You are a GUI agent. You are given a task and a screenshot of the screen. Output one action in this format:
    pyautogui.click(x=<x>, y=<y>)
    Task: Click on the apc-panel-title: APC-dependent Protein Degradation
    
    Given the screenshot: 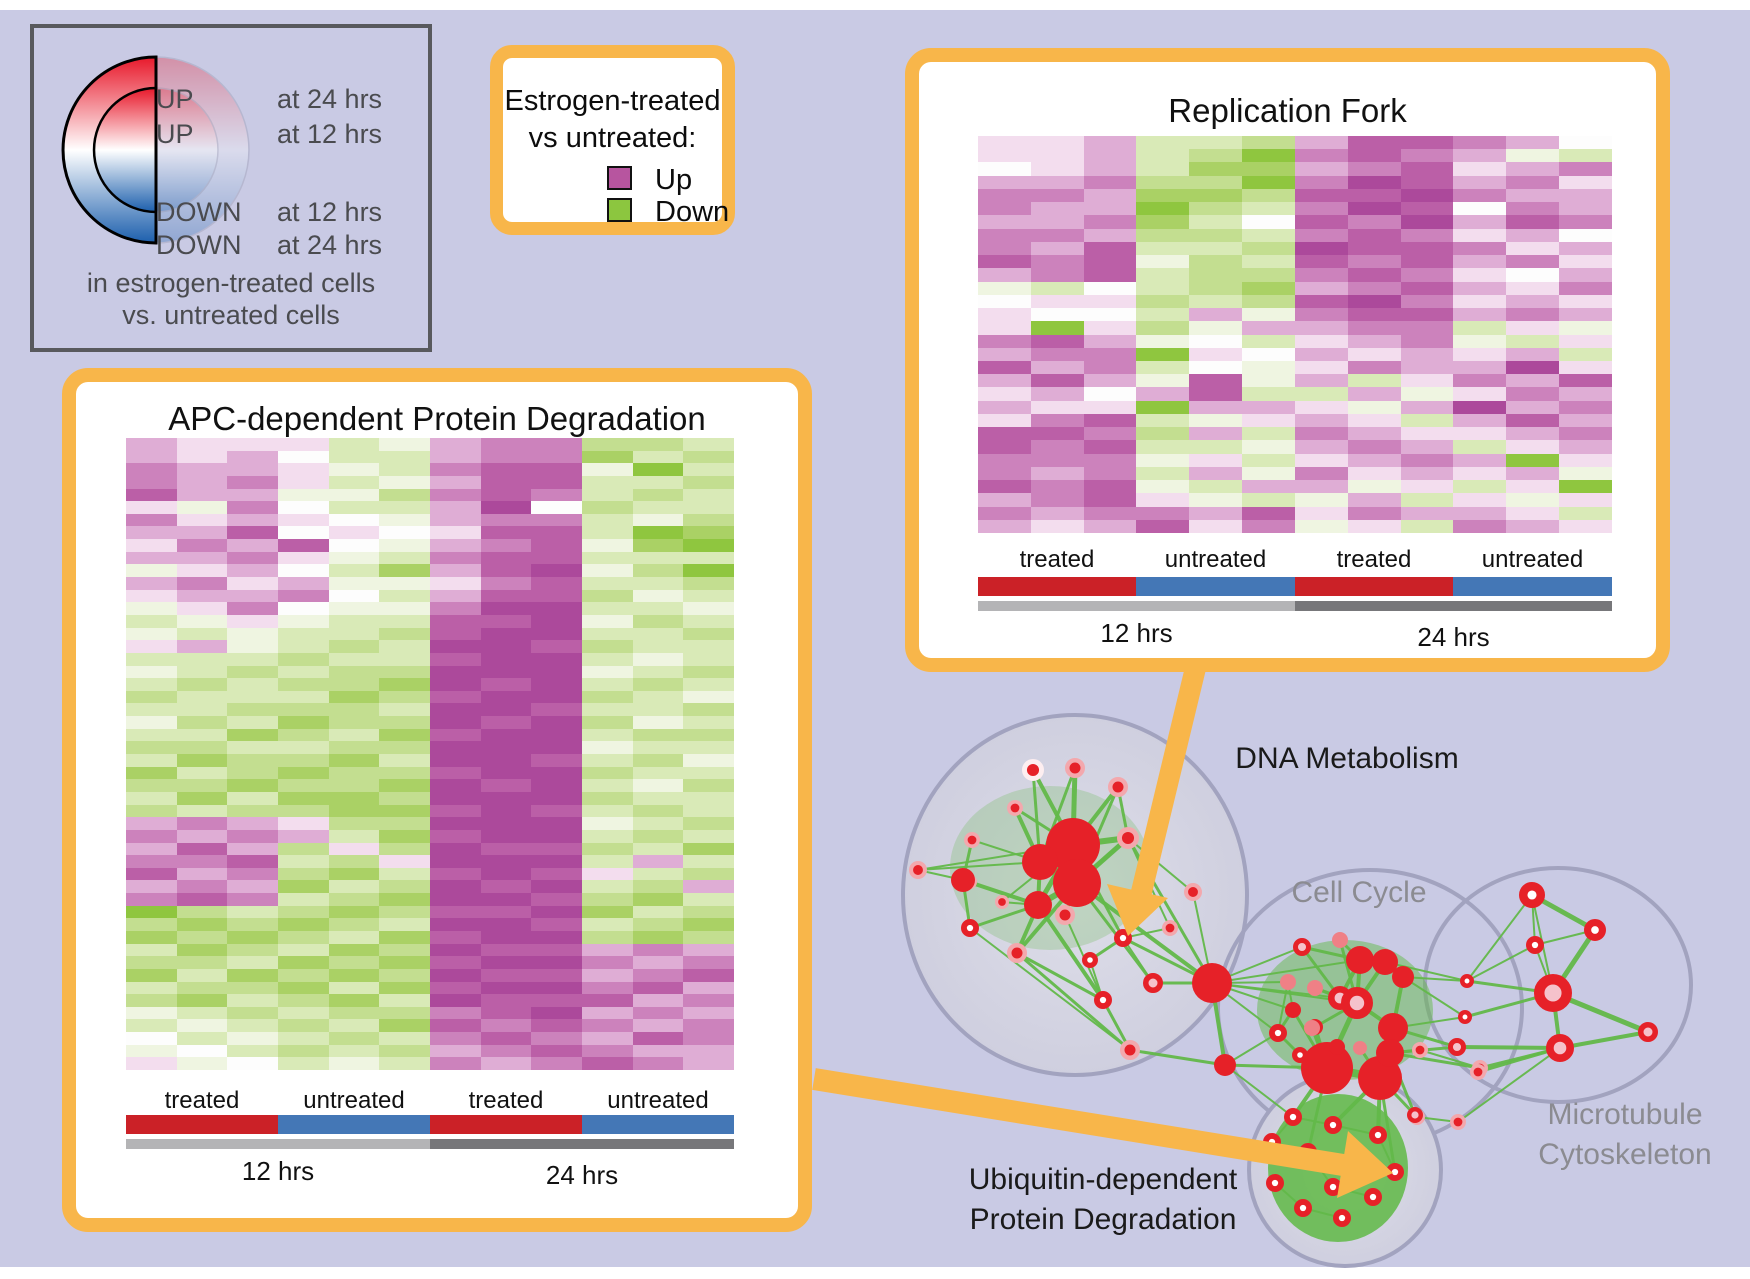 What is the action you would take?
    pyautogui.click(x=437, y=418)
    